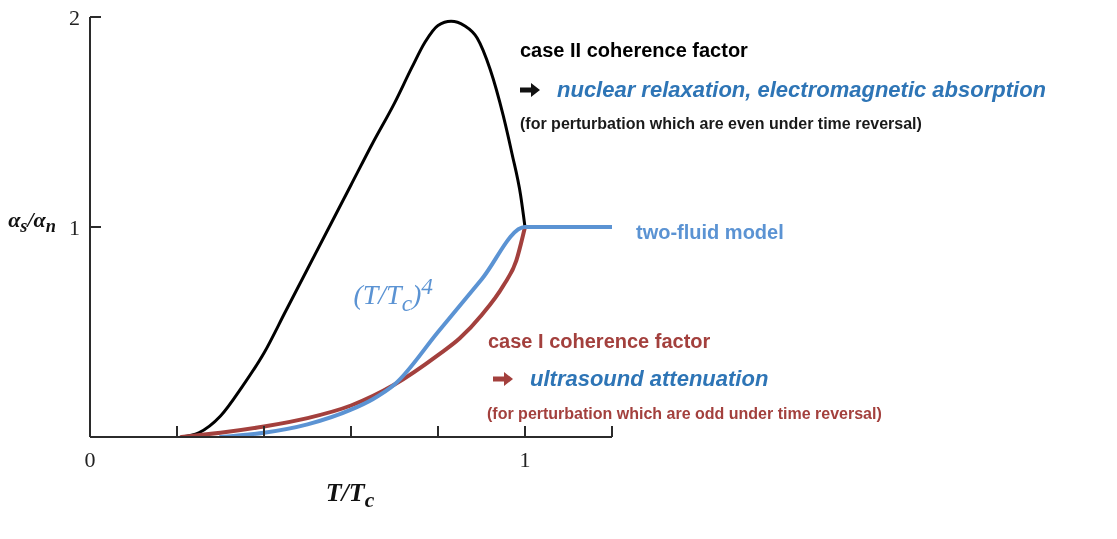 Image resolution: width=1117 pixels, height=539 pixels. I want to click on series-label: case I coherence factor, so click(599, 341).